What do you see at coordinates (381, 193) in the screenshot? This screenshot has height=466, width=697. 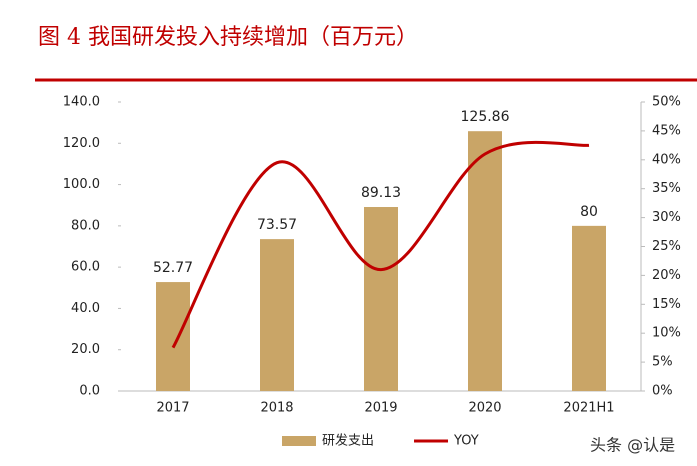 I see `value-label: 89.13` at bounding box center [381, 193].